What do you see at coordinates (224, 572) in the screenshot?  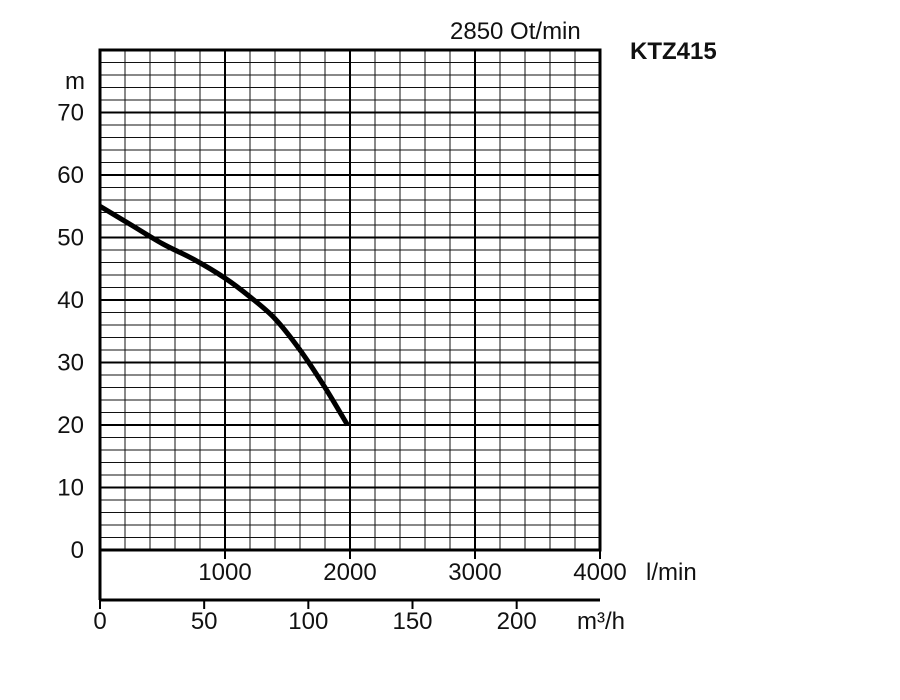 I see `x-tick-label-lmin: 1000` at bounding box center [224, 572].